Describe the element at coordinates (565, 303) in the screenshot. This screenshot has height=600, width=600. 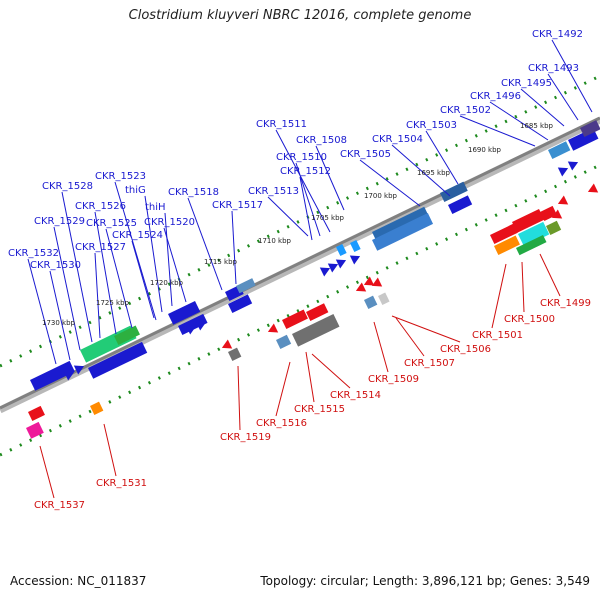
I see `gene-label-reverse: CKR_1499` at that location.